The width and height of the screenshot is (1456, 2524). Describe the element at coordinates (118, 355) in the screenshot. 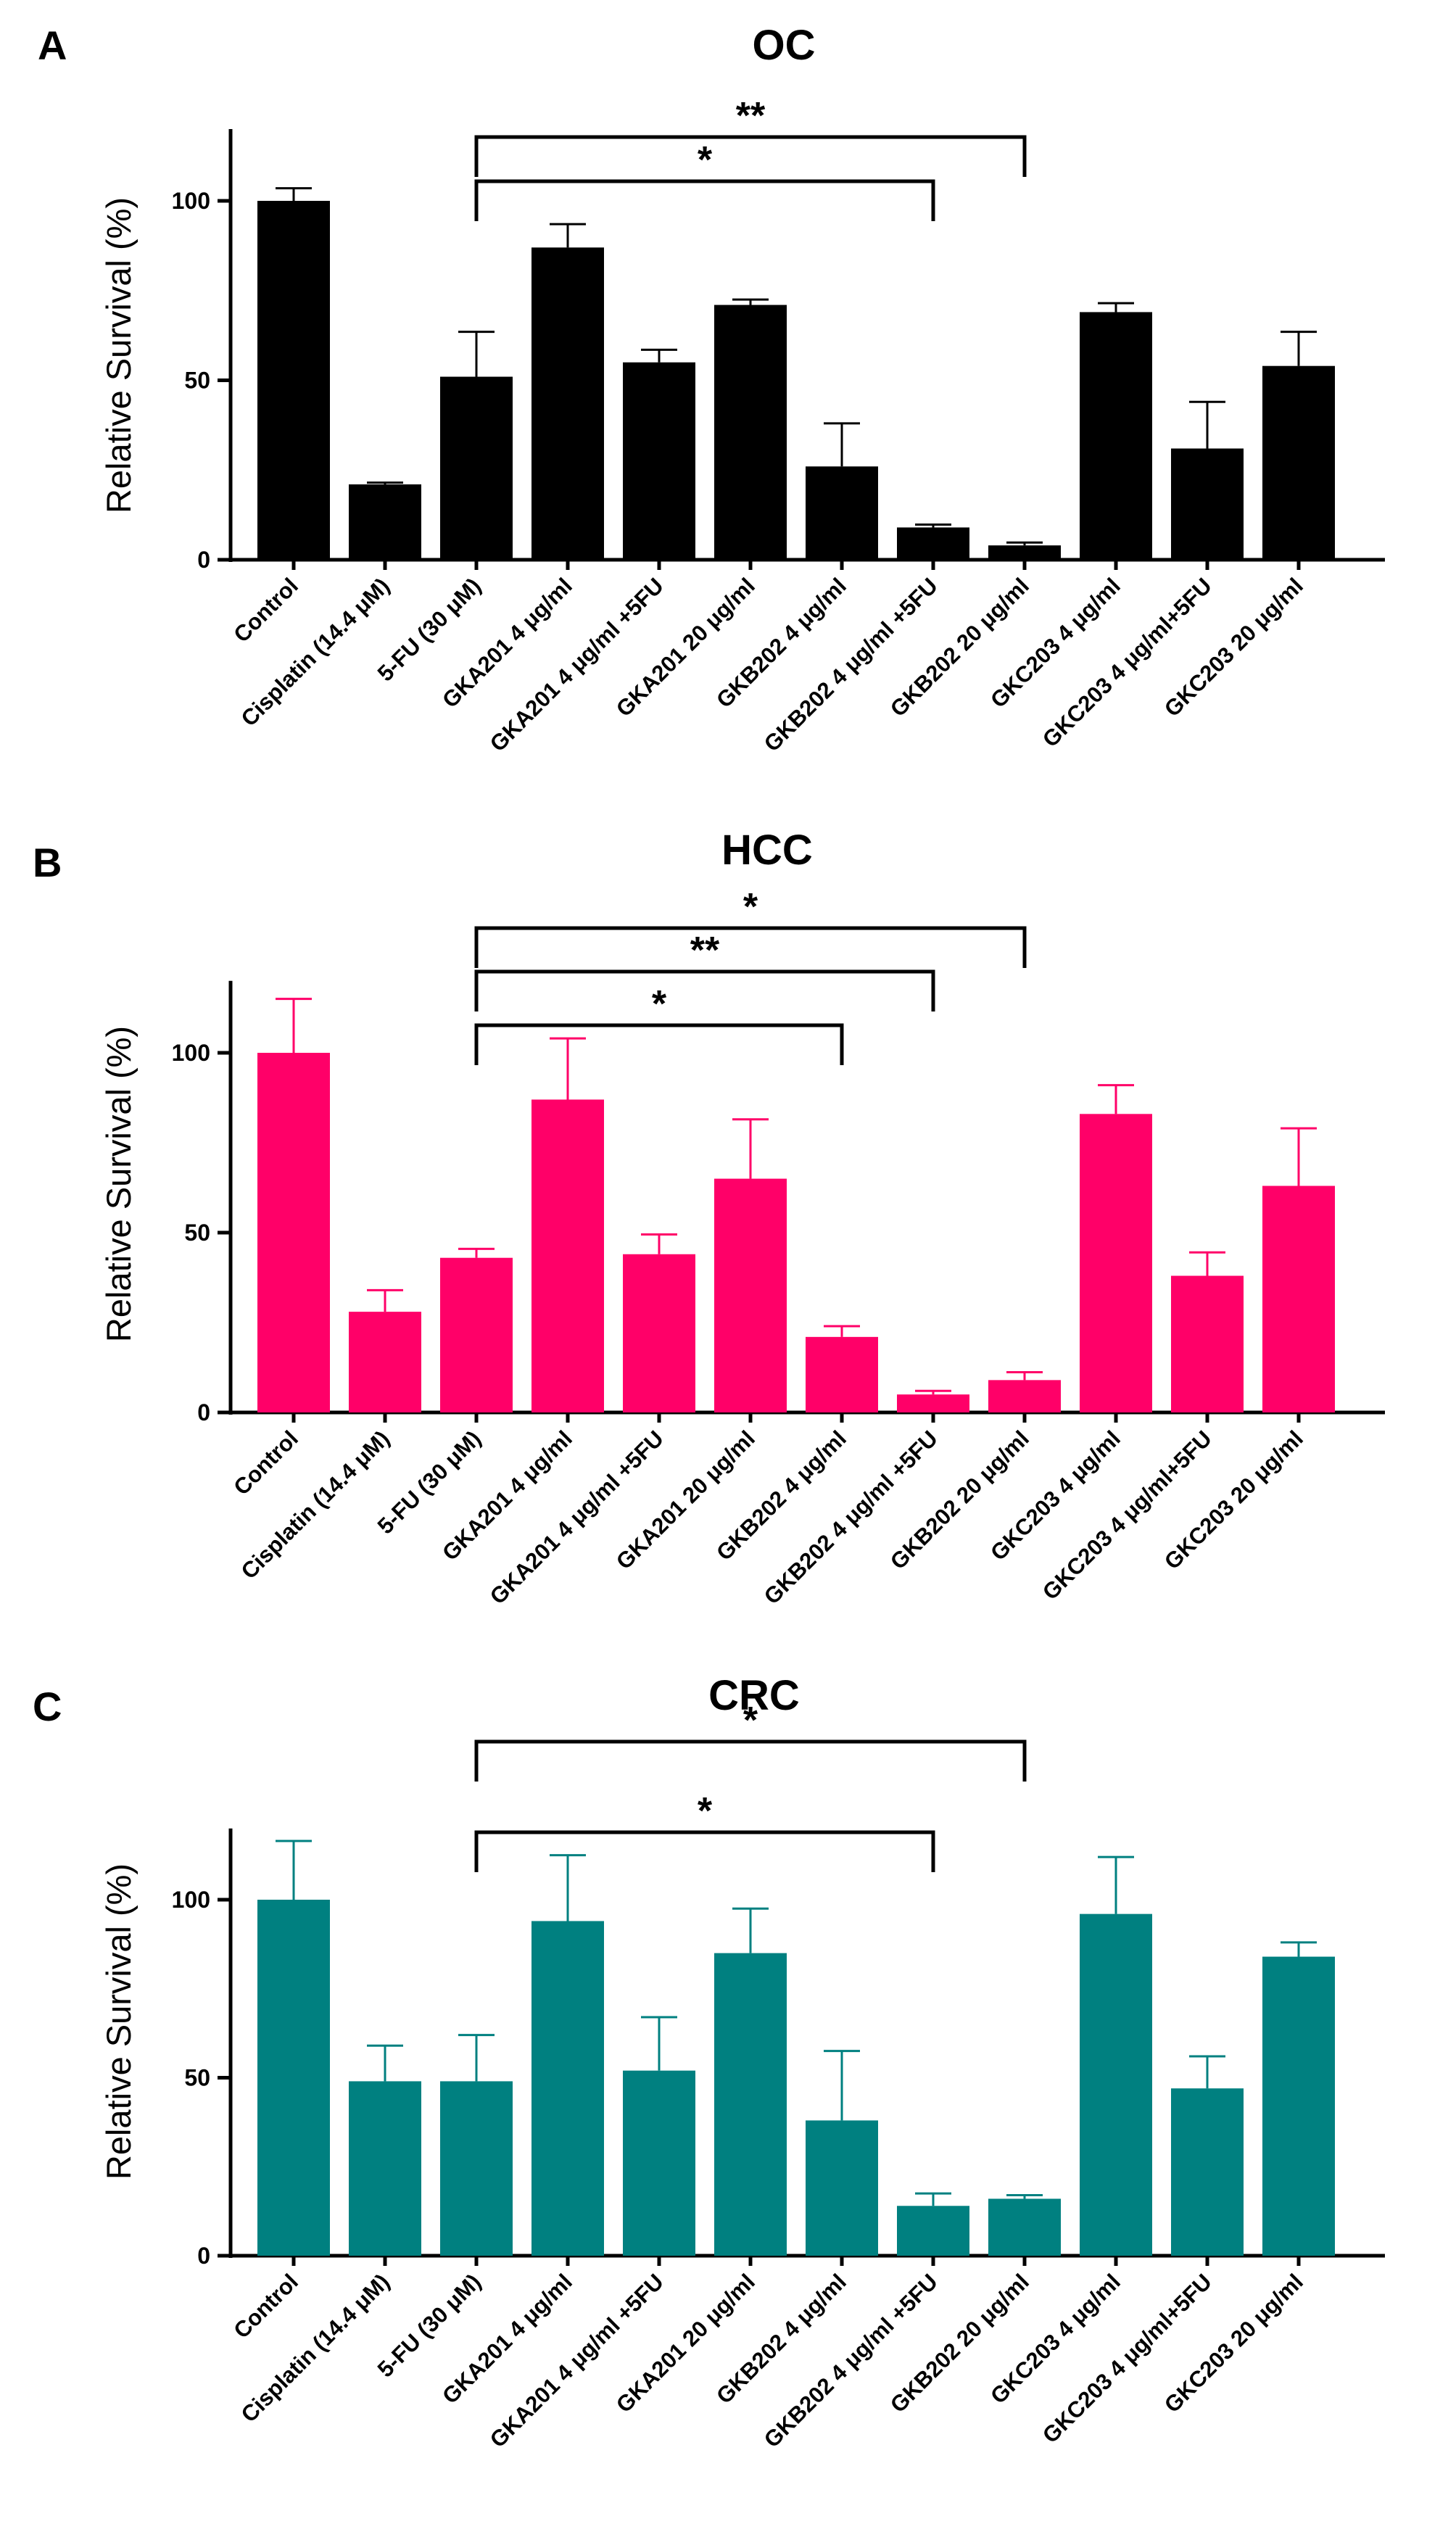

I see `y-axis-label-oc: Relative Survival (%)` at that location.